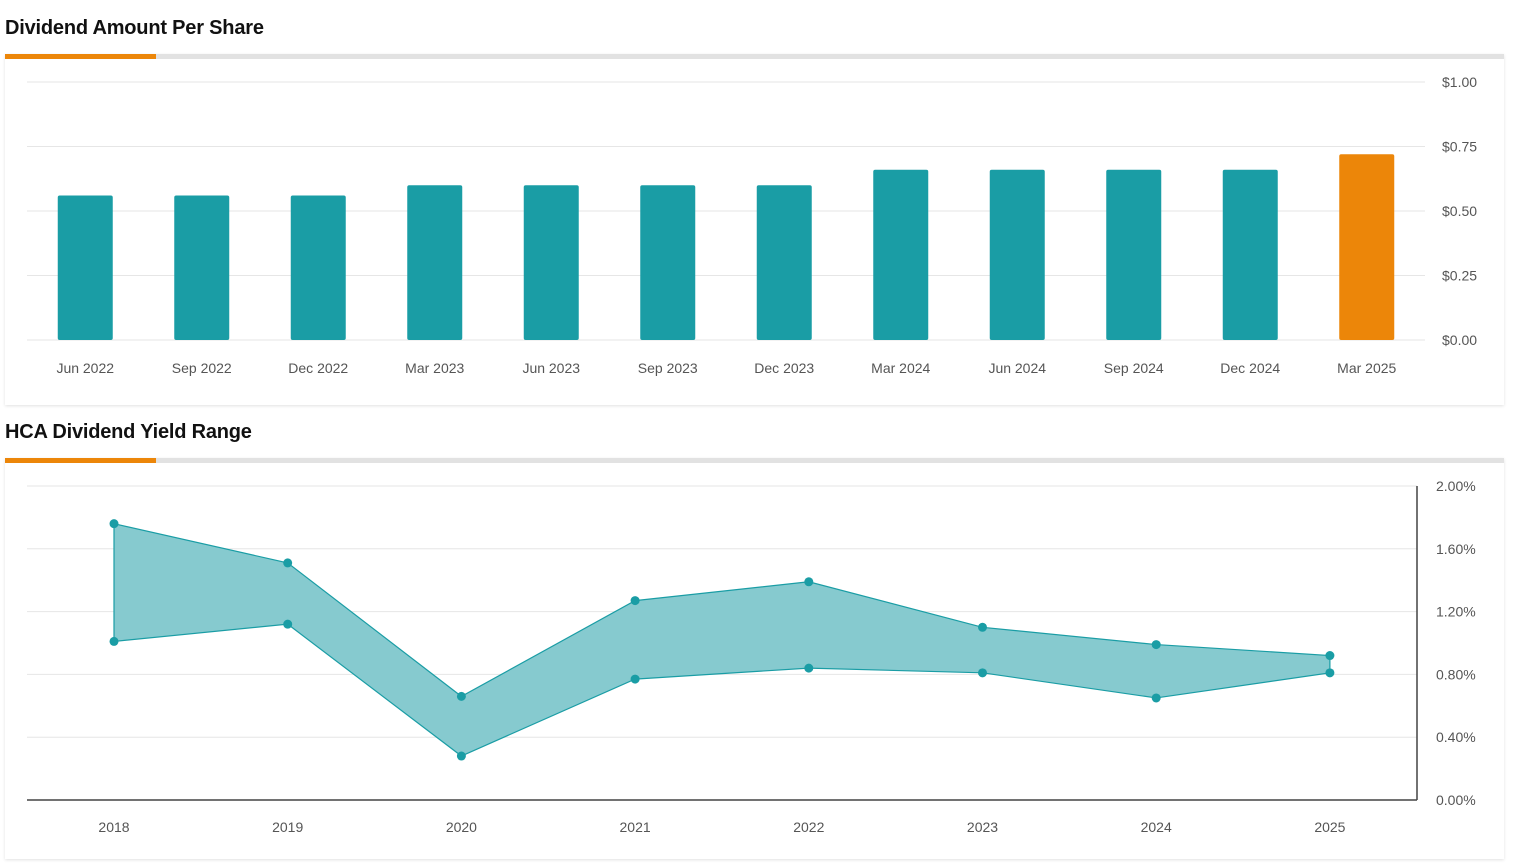 The width and height of the screenshot is (1513, 865). What do you see at coordinates (461, 827) in the screenshot?
I see `x-tick-label: 2020` at bounding box center [461, 827].